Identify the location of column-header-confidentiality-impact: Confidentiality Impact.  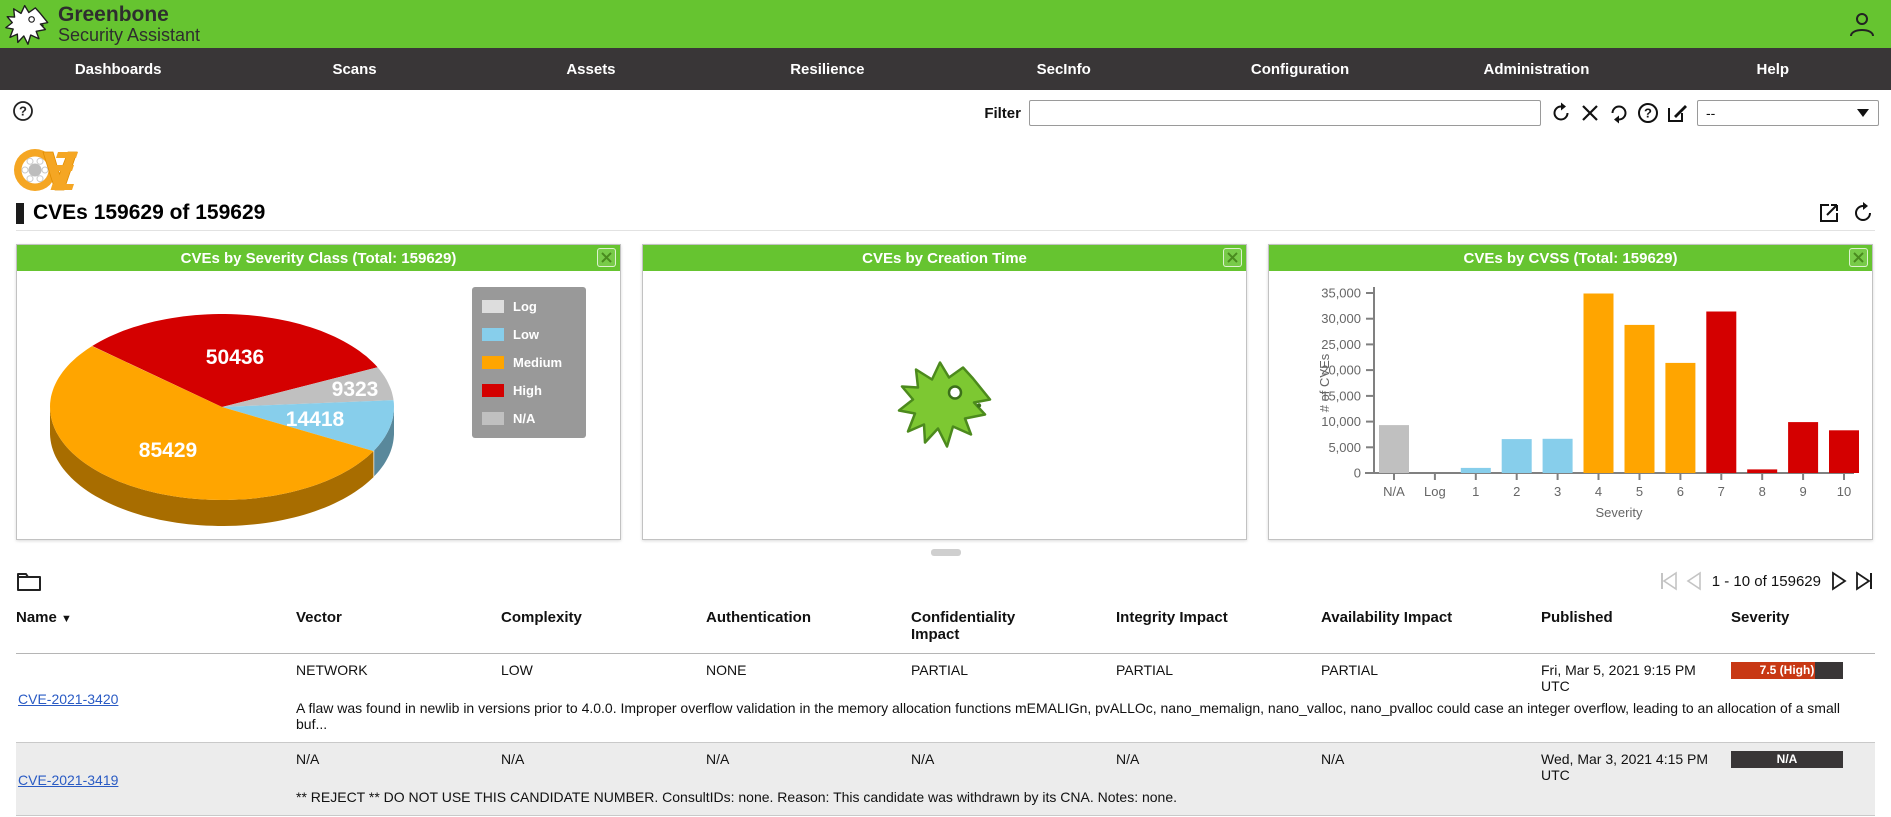
(963, 626).